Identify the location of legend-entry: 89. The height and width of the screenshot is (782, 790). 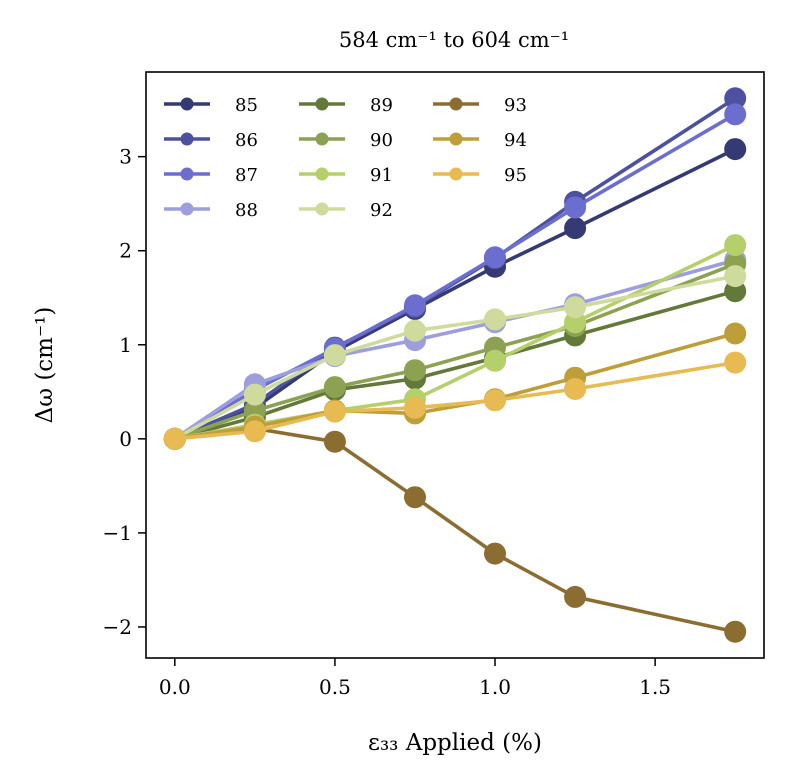
(346, 105).